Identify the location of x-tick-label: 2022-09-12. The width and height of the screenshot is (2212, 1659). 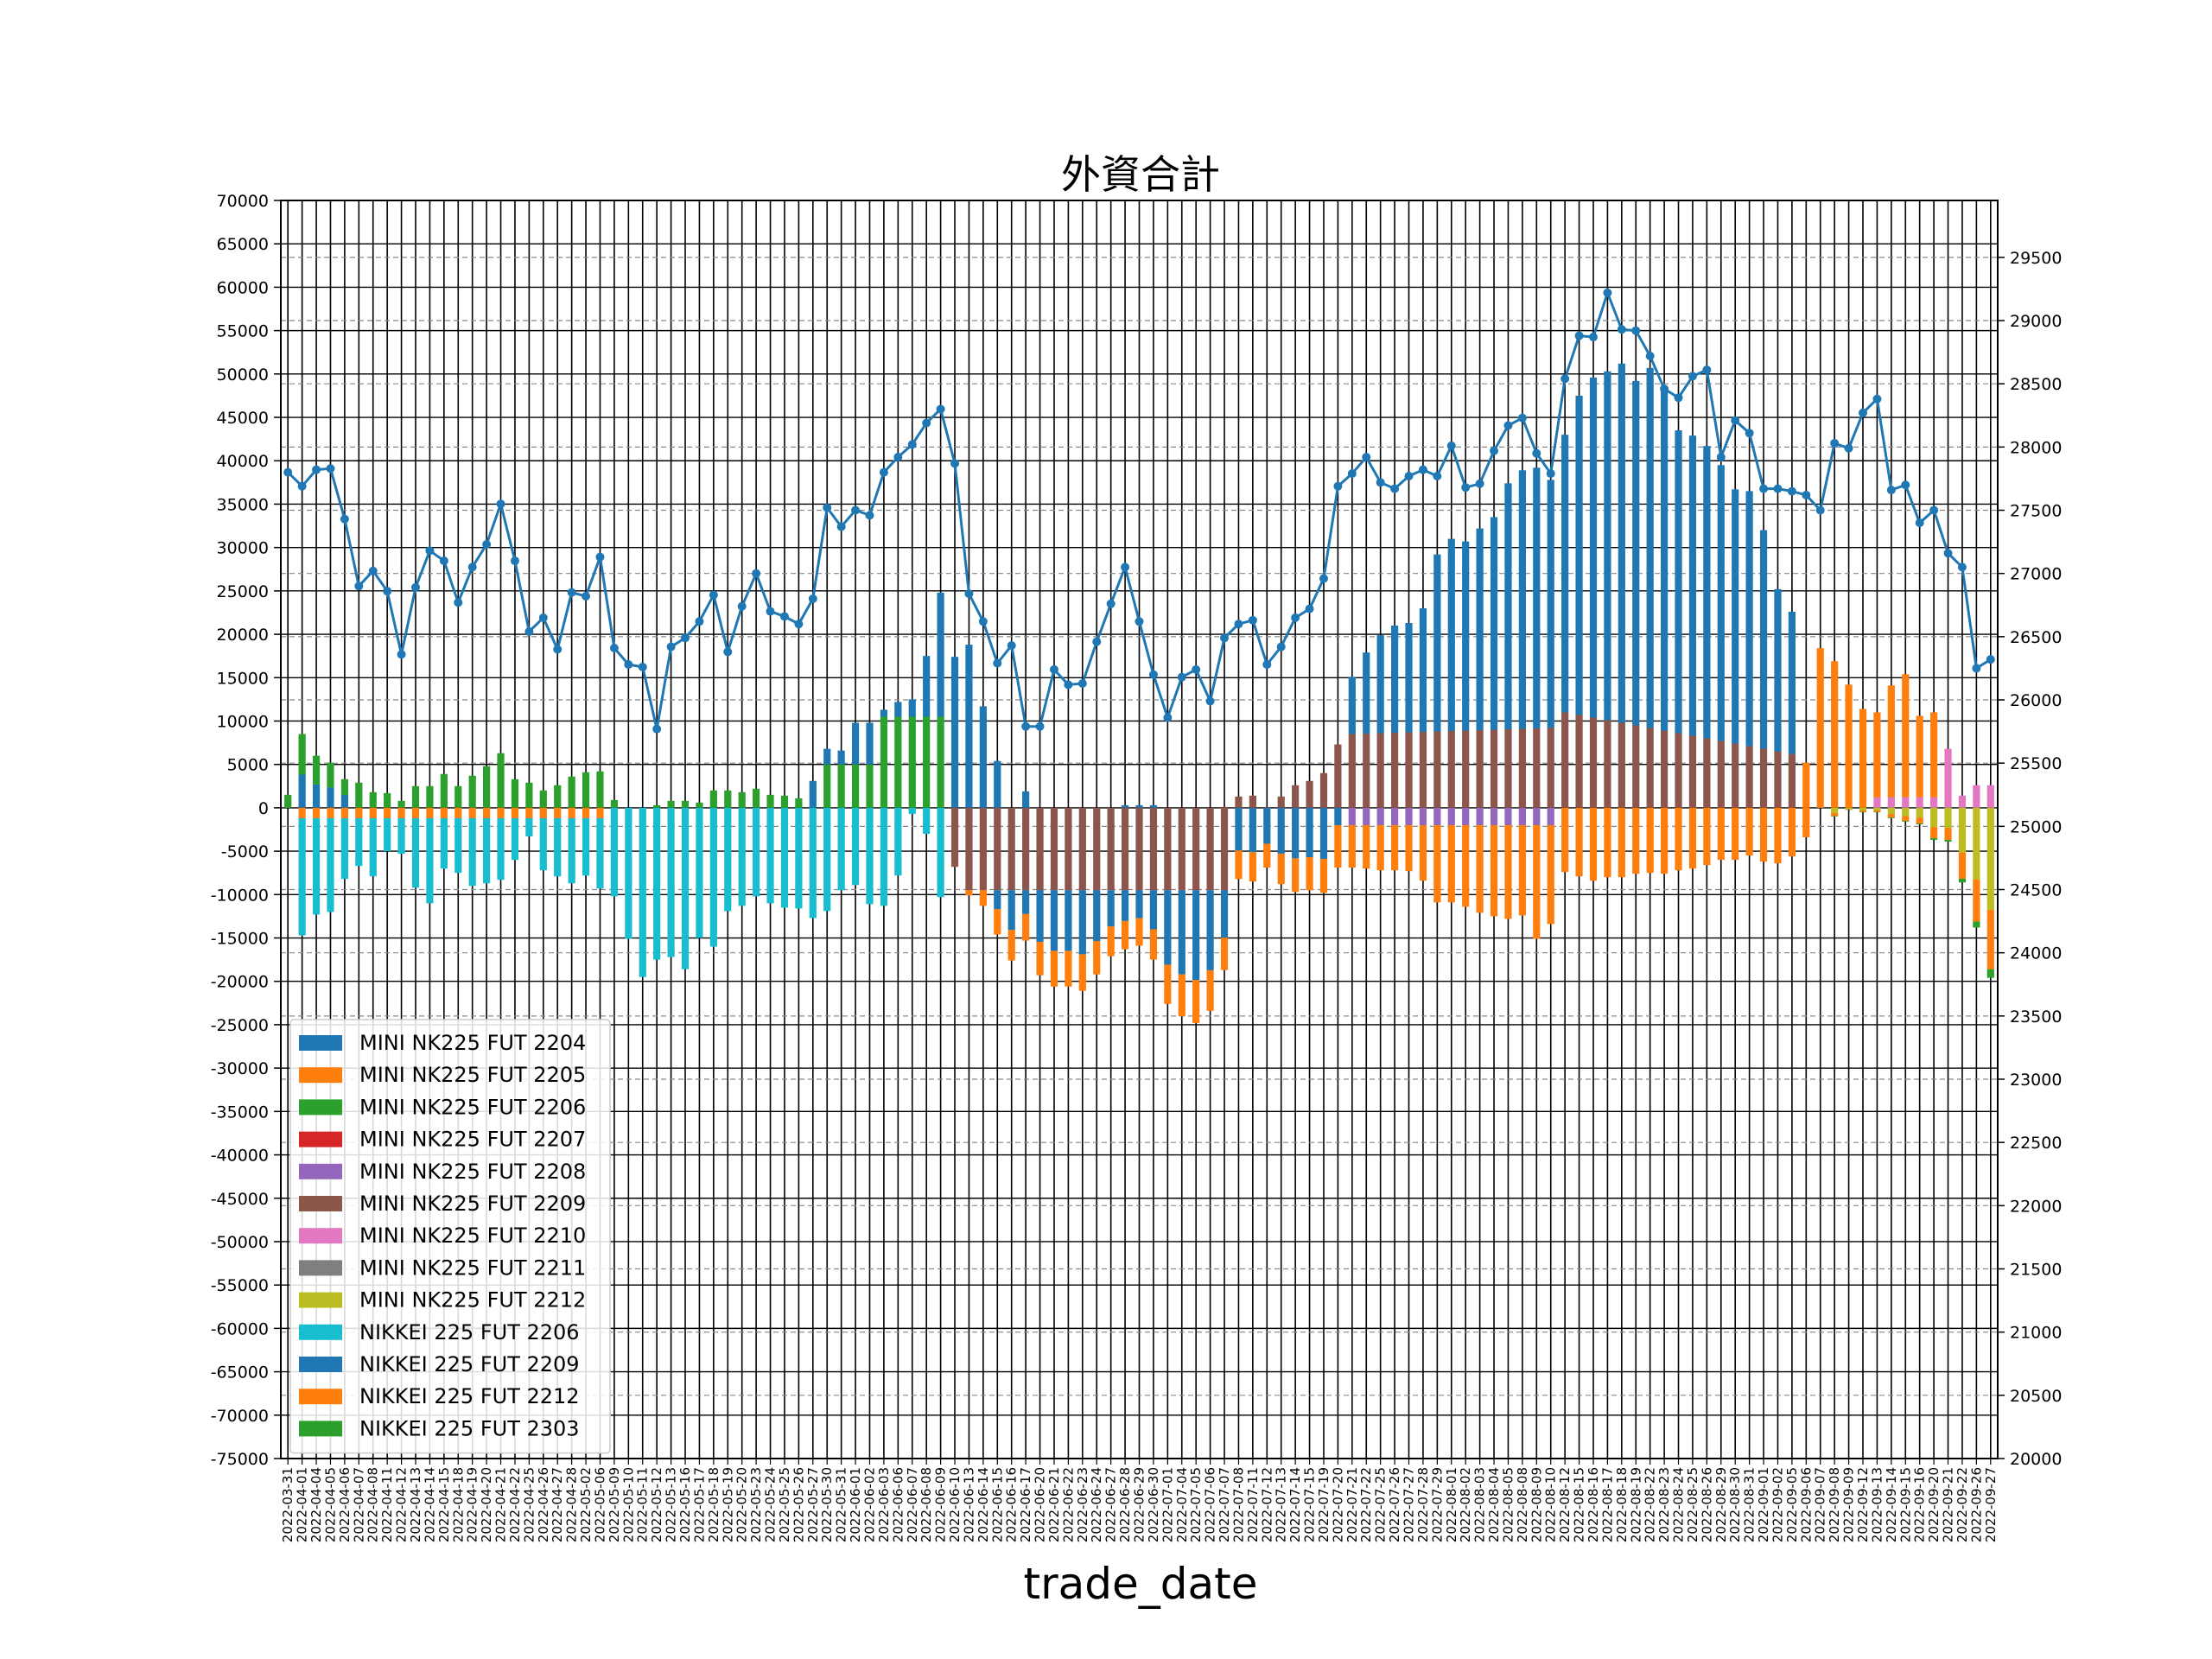
(1863, 1504).